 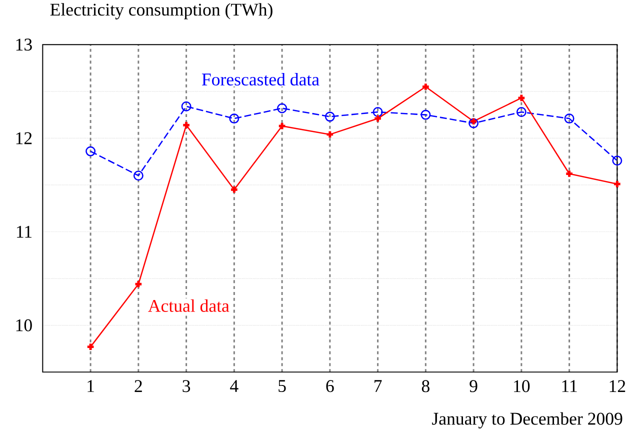 I want to click on x-tick-label: 10, so click(x=522, y=386).